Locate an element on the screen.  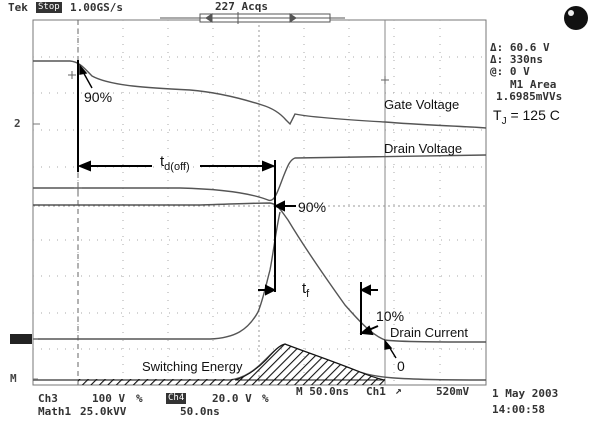
trigger-level: 520mV is located at coordinates (453, 391).